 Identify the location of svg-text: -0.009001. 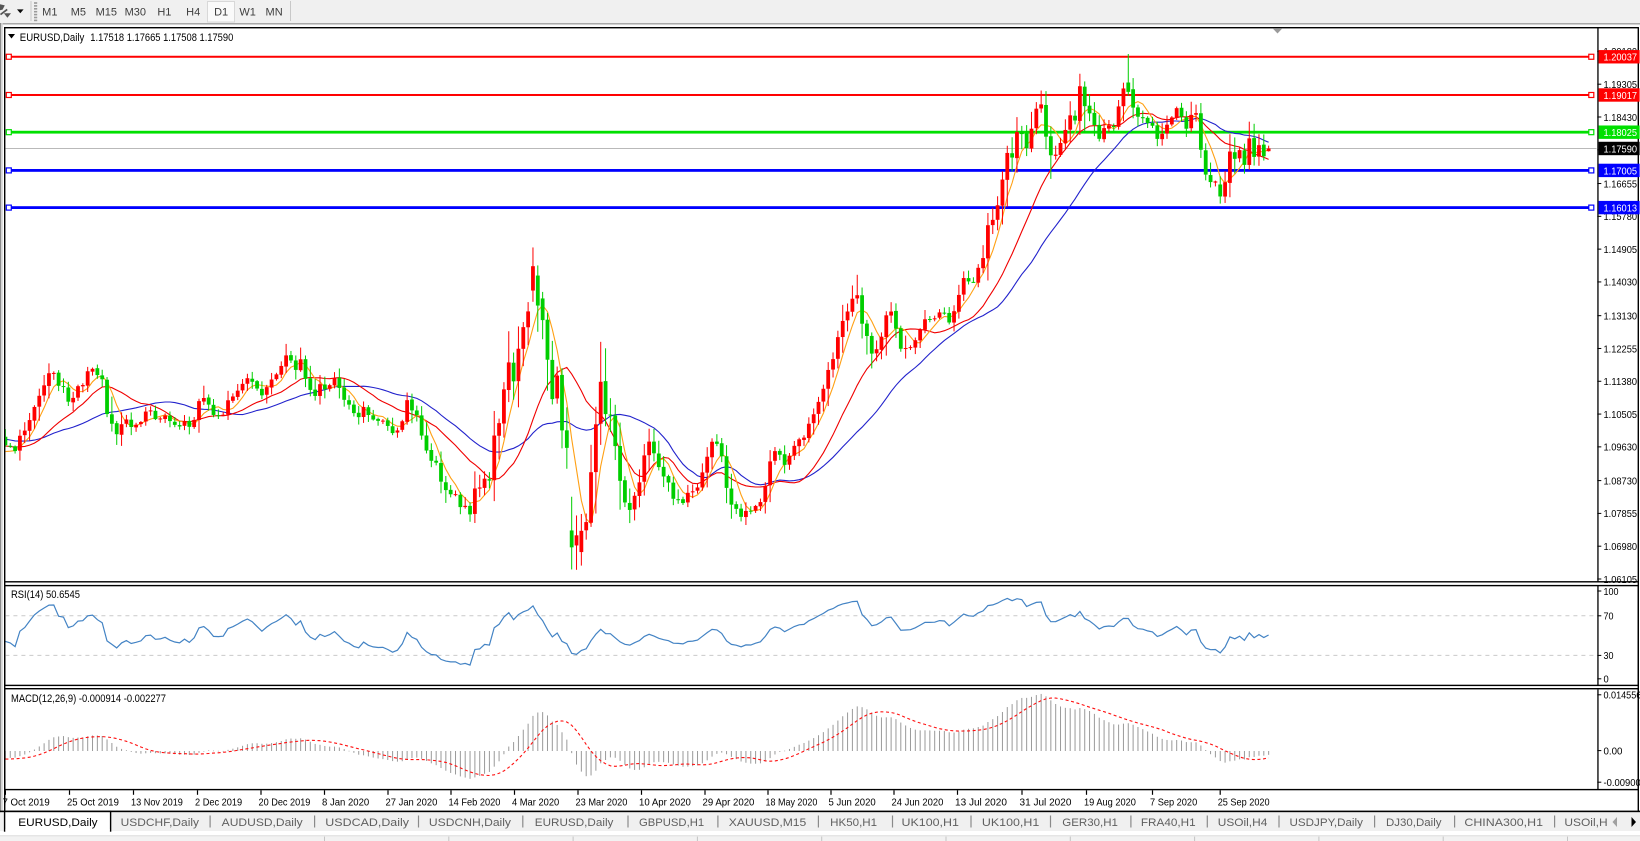
(1622, 783).